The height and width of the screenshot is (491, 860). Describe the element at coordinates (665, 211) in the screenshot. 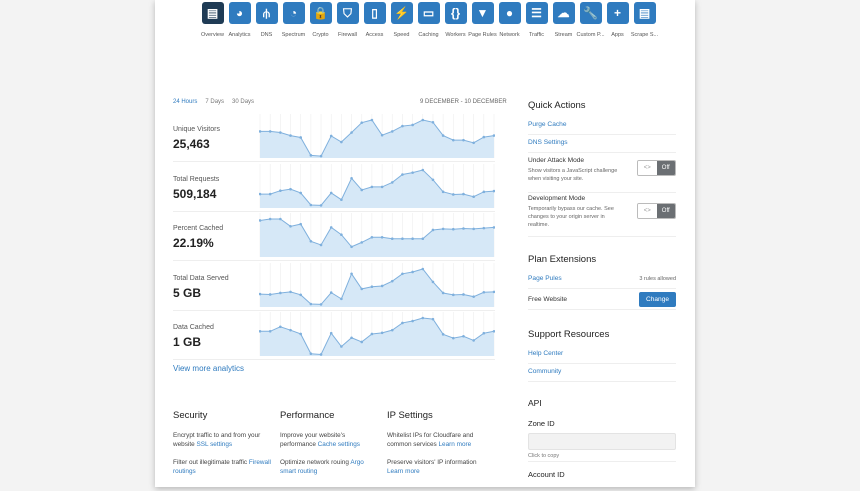

I see `toggle-state: Off` at that location.